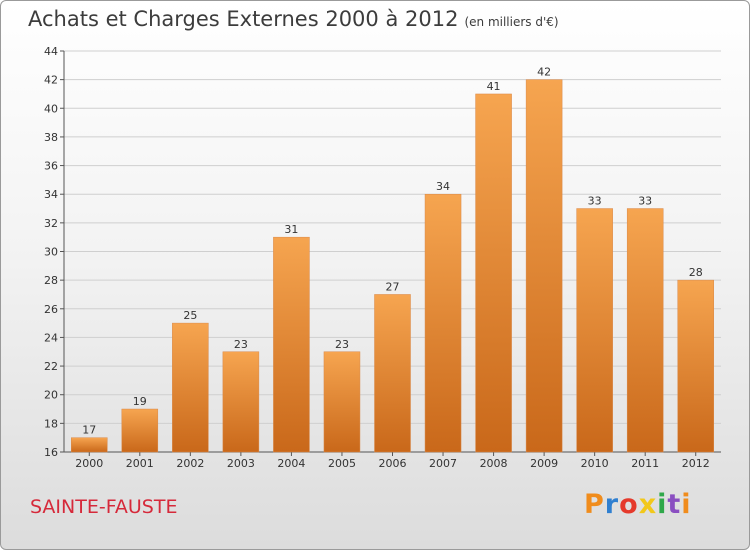 The width and height of the screenshot is (750, 550). I want to click on logo-letter: P, so click(594, 504).